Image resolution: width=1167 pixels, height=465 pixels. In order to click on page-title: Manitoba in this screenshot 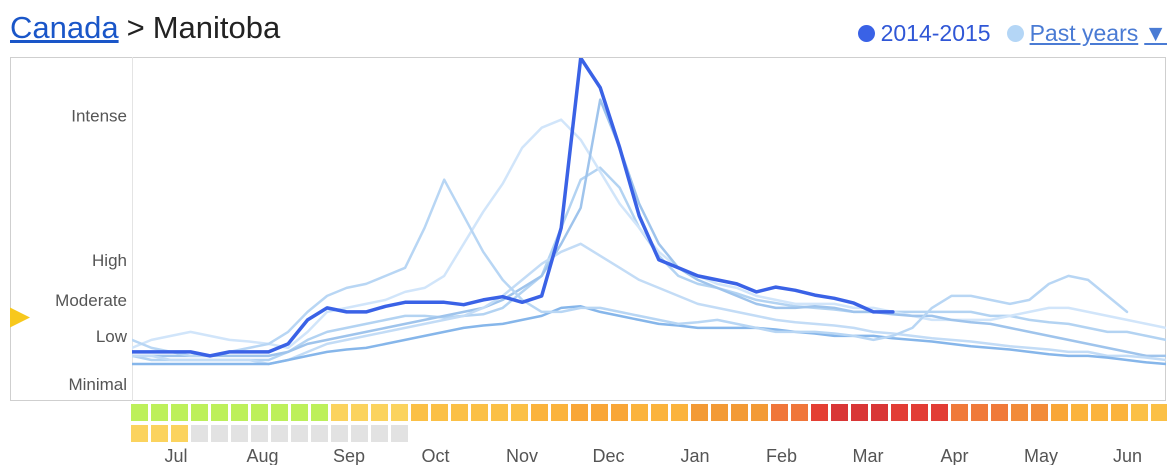, I will do `click(216, 27)`.